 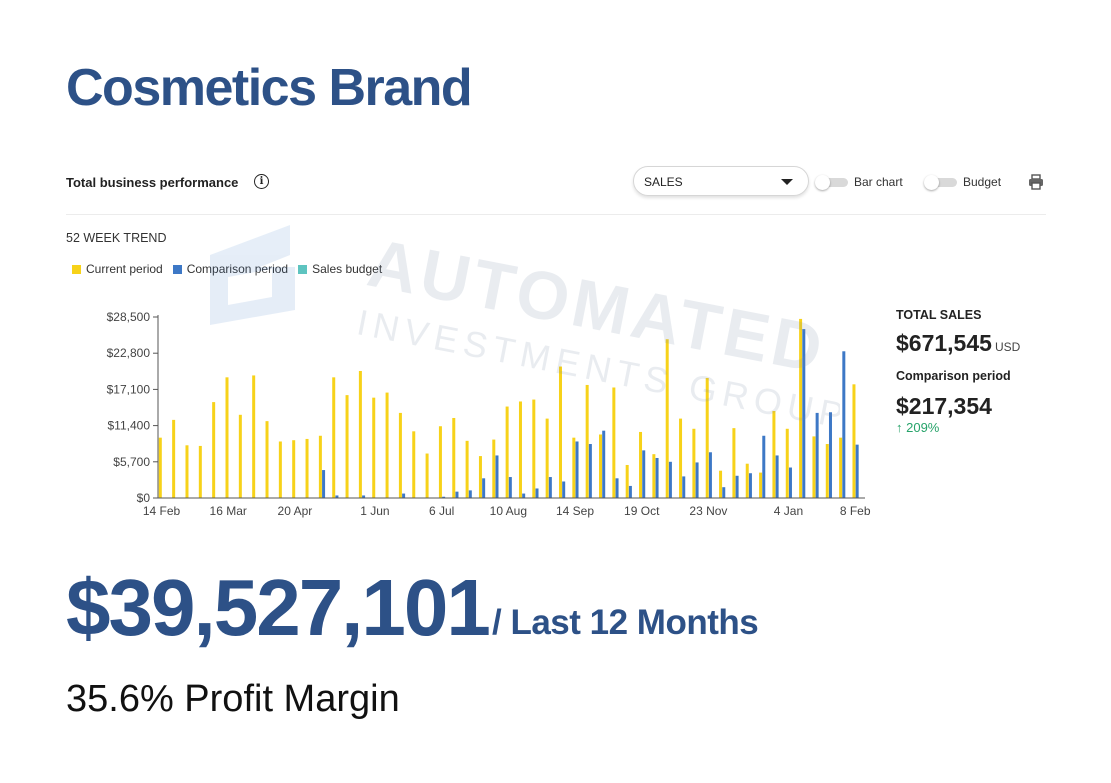 What do you see at coordinates (721, 181) in the screenshot?
I see `metric-select: SALES` at bounding box center [721, 181].